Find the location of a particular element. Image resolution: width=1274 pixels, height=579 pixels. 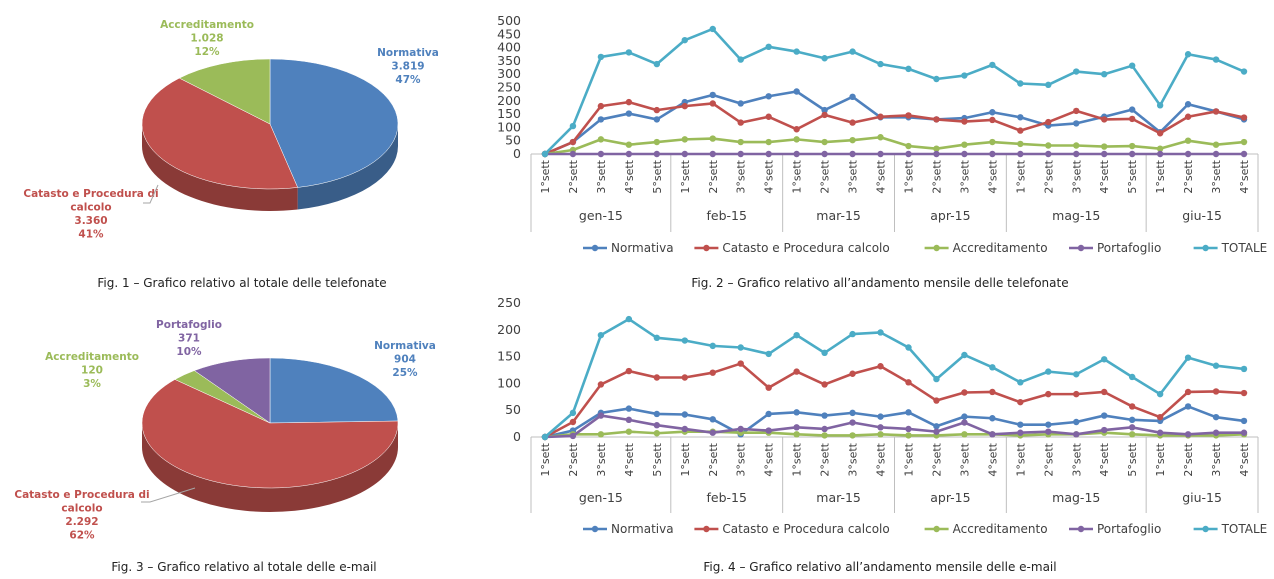

legend-totale-marker is located at coordinates (1205, 529).